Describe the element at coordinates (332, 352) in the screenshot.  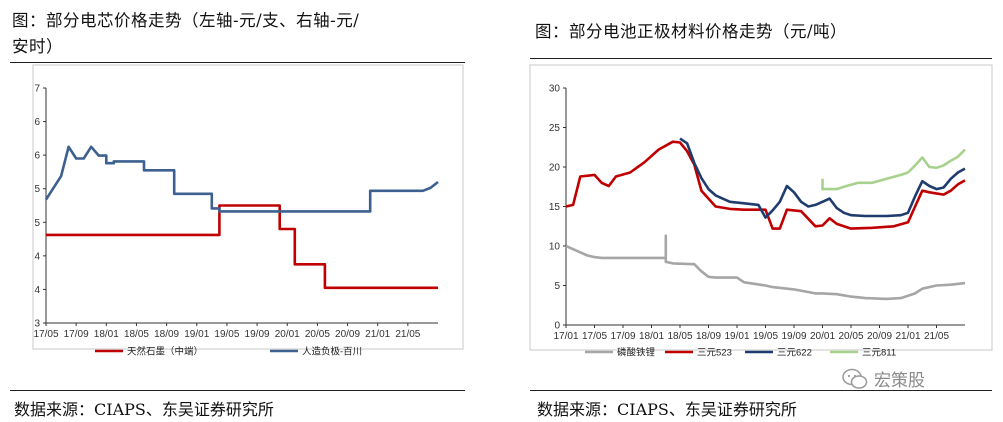
I see `legend-label: 人造负极-百川` at that location.